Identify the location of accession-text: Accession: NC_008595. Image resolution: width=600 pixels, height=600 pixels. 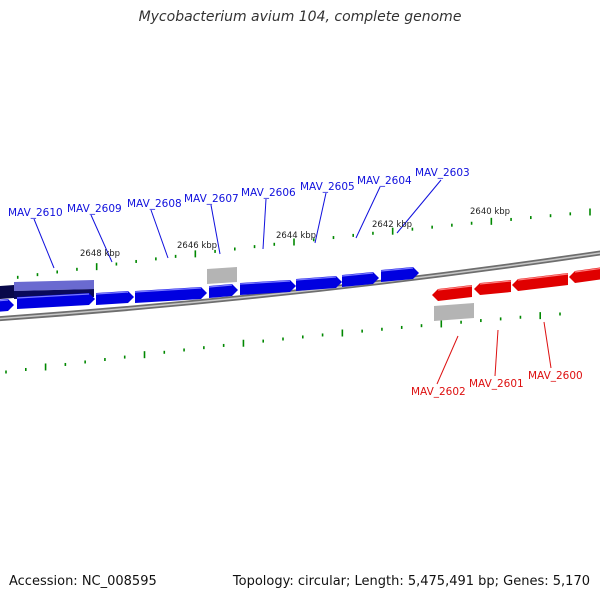
(83, 581).